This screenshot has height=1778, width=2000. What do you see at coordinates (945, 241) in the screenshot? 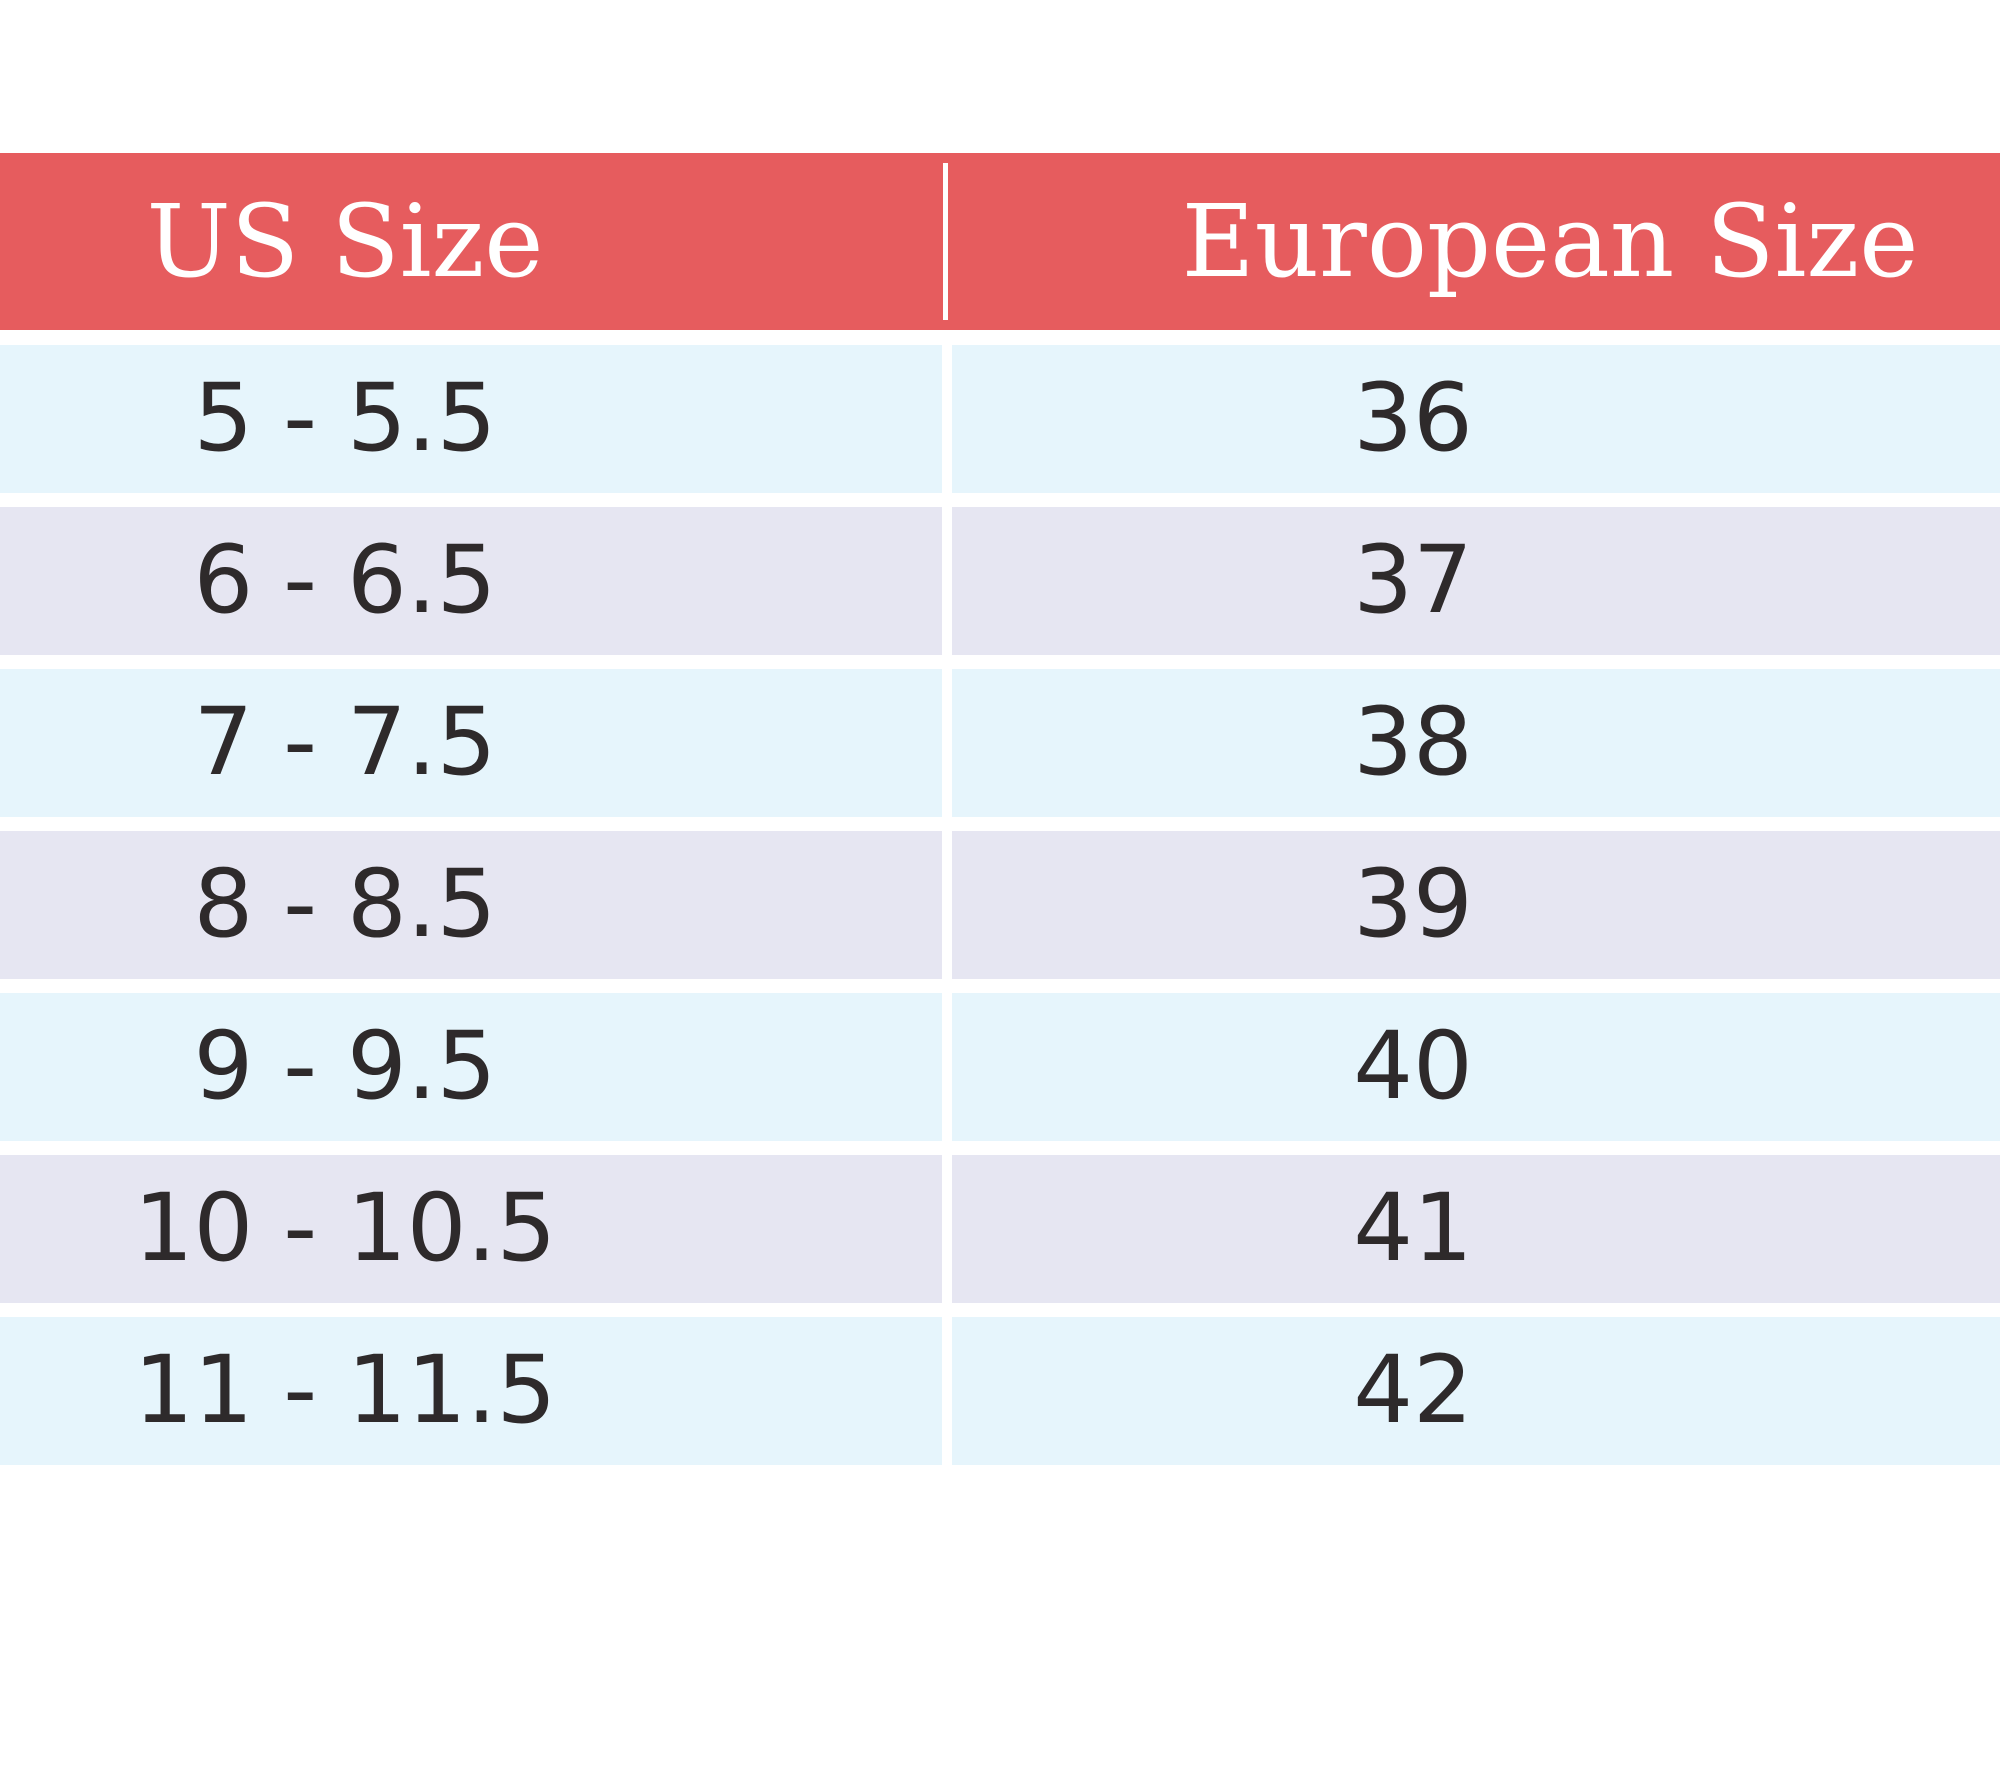
I see `header-divider` at bounding box center [945, 241].